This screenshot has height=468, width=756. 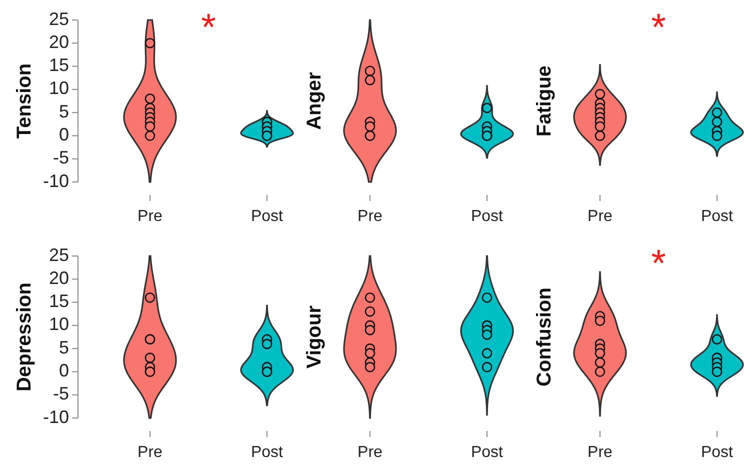 What do you see at coordinates (314, 101) in the screenshot?
I see `y-axis-title: Anger` at bounding box center [314, 101].